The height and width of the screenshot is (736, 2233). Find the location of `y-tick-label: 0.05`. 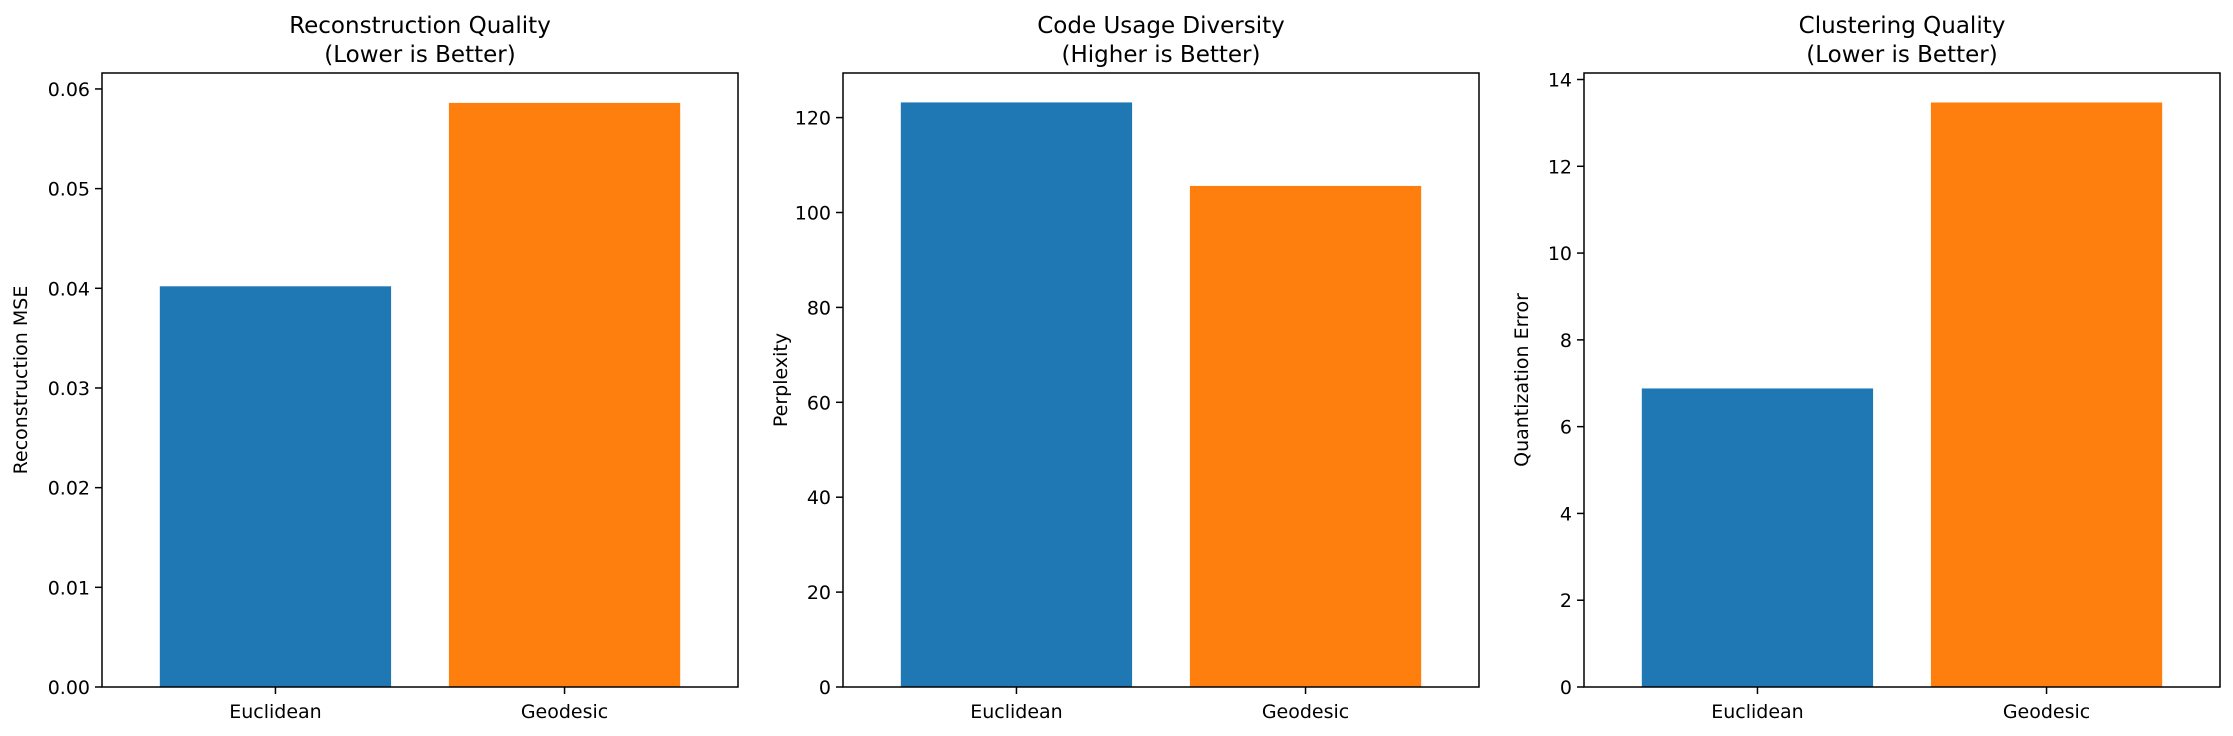

y-tick-label: 0.05 is located at coordinates (69, 190).